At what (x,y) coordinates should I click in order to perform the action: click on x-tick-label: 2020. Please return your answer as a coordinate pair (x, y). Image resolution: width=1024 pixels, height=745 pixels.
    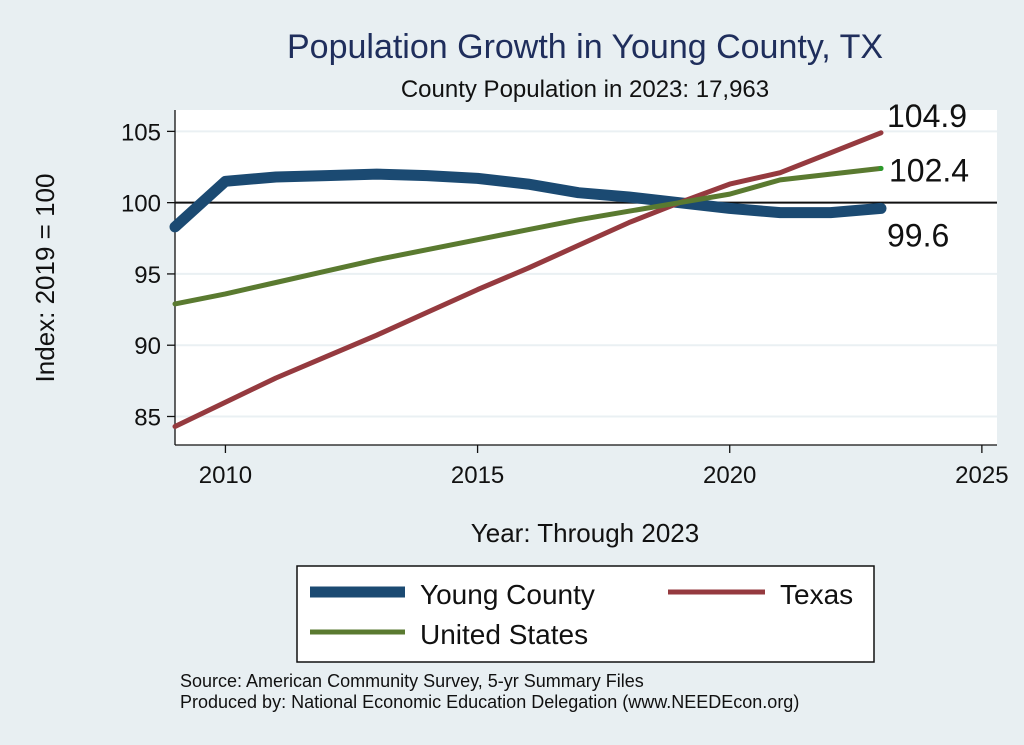
    Looking at the image, I should click on (729, 475).